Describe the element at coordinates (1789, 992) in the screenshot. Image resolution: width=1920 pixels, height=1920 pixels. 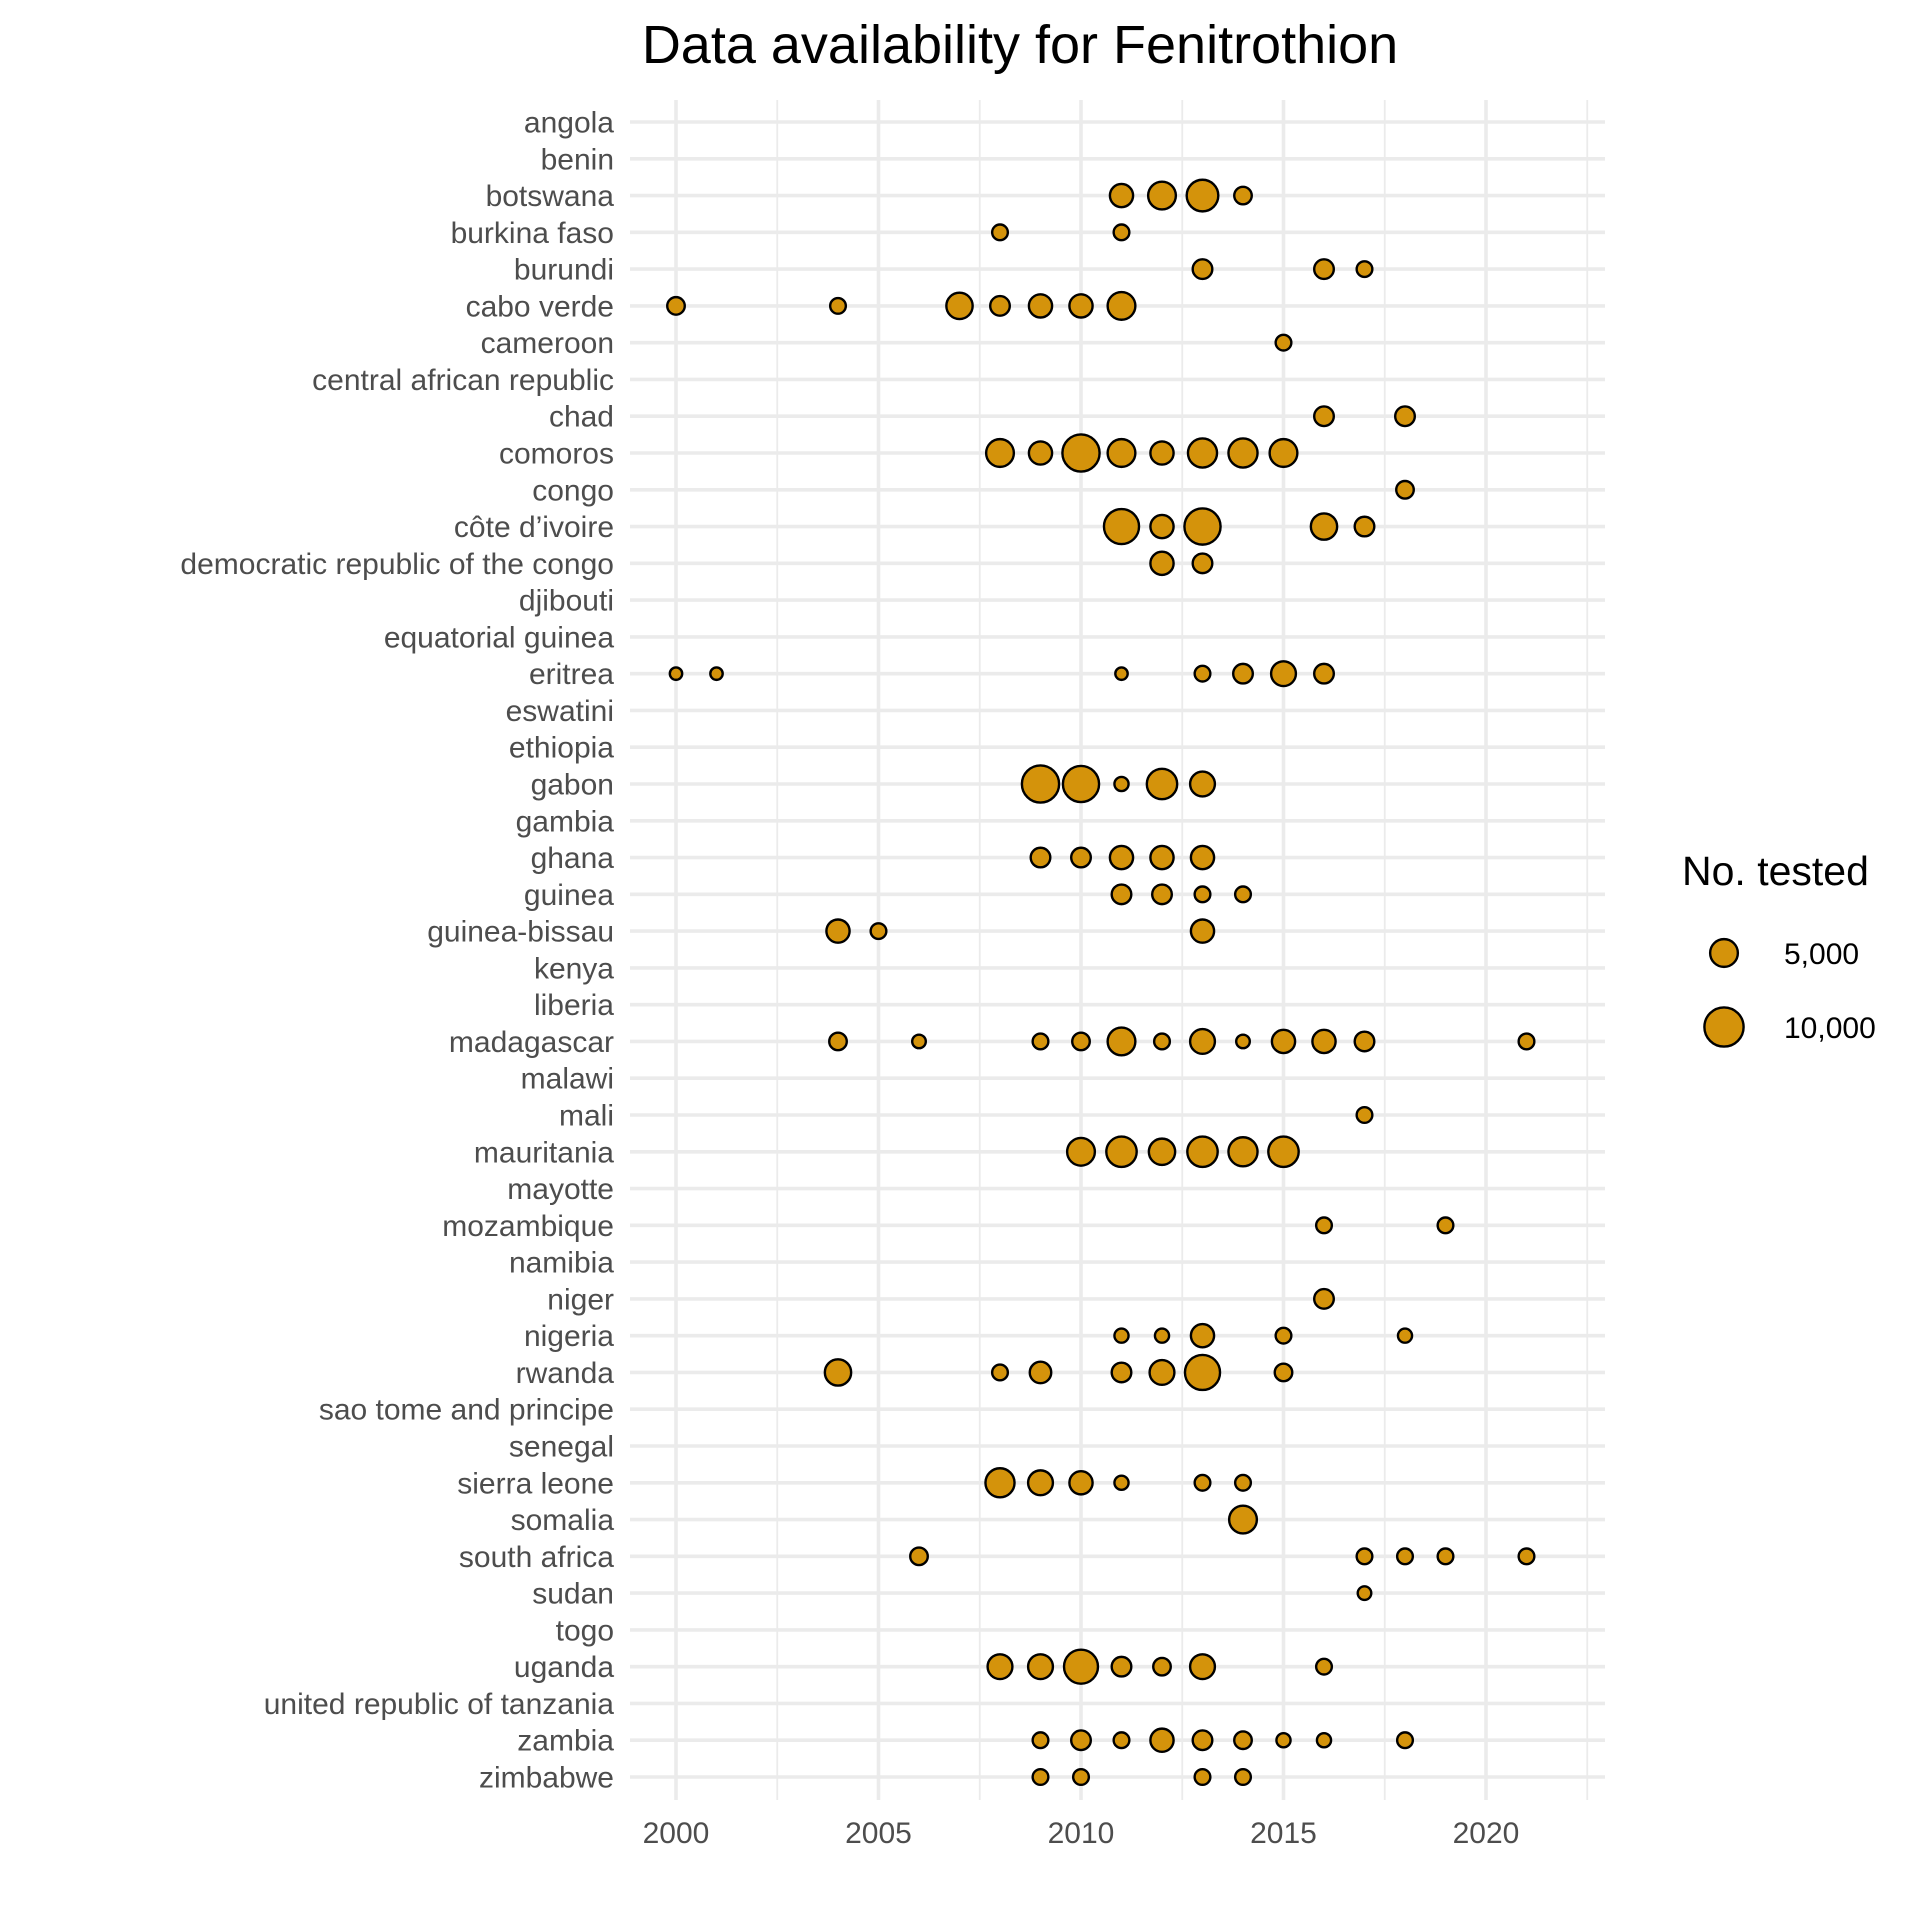
I see `legend-entries: 5,000 10,000` at that location.